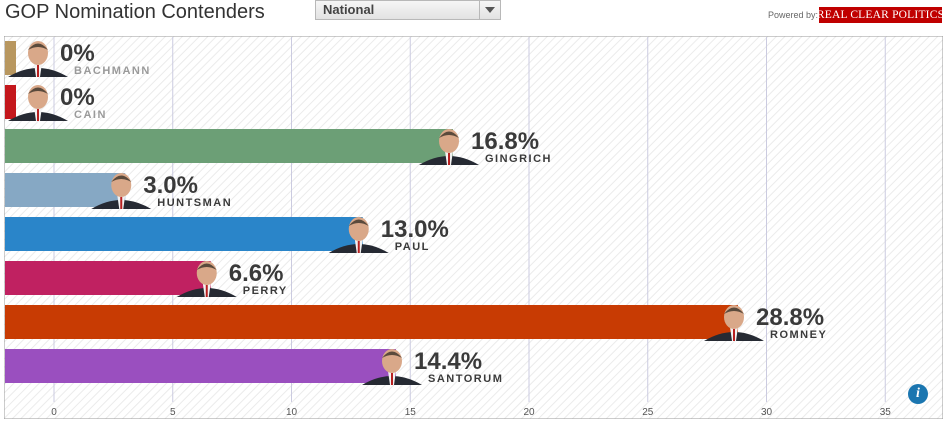  Describe the element at coordinates (790, 317) in the screenshot. I see `value-label: 28.8%` at that location.